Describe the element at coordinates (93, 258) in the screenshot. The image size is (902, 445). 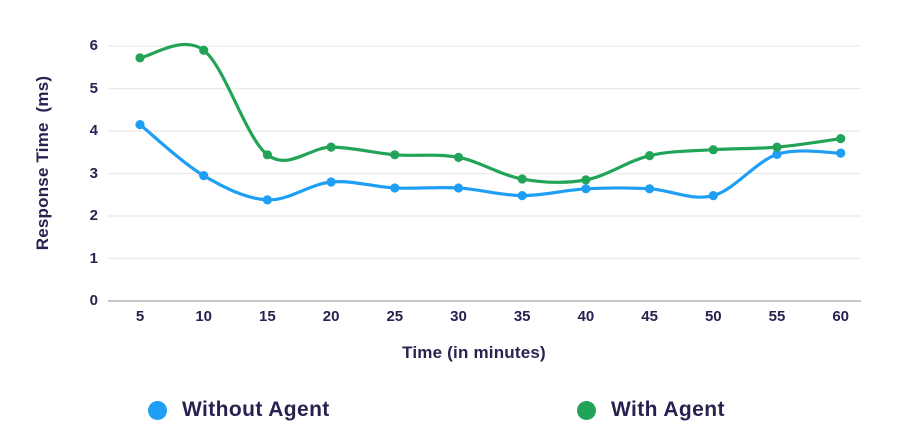
I see `y-tick-label: 1` at that location.